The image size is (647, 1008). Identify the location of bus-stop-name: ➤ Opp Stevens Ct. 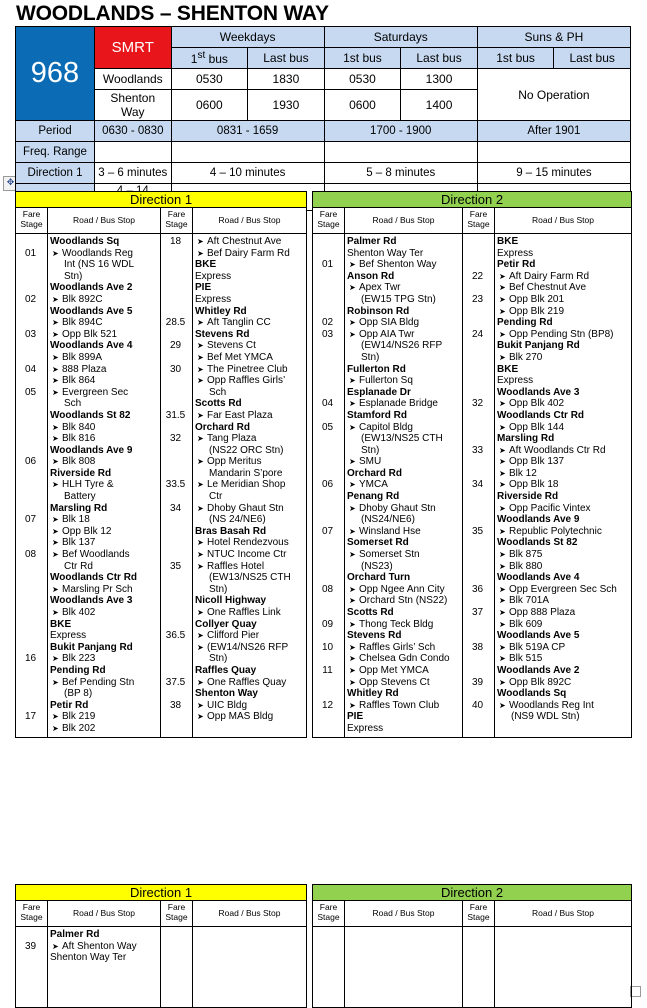
(389, 682).